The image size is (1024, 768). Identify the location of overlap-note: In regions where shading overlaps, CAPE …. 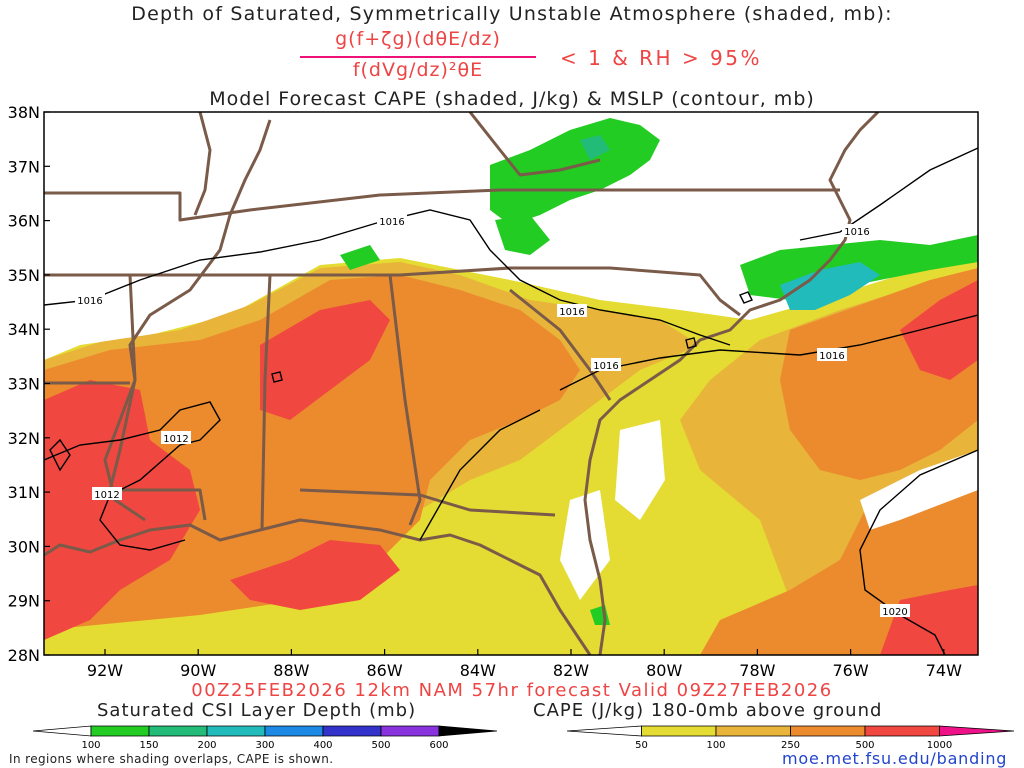
(171, 759).